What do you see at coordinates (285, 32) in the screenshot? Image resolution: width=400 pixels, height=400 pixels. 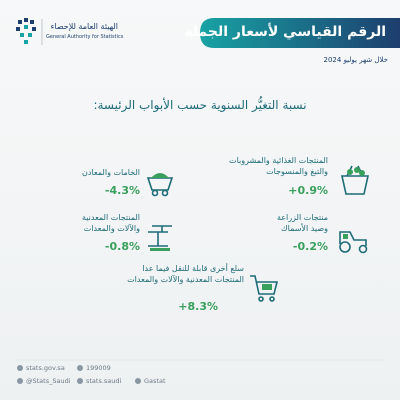 I see `title: الرقم القياسي لأسعار الجملة` at bounding box center [285, 32].